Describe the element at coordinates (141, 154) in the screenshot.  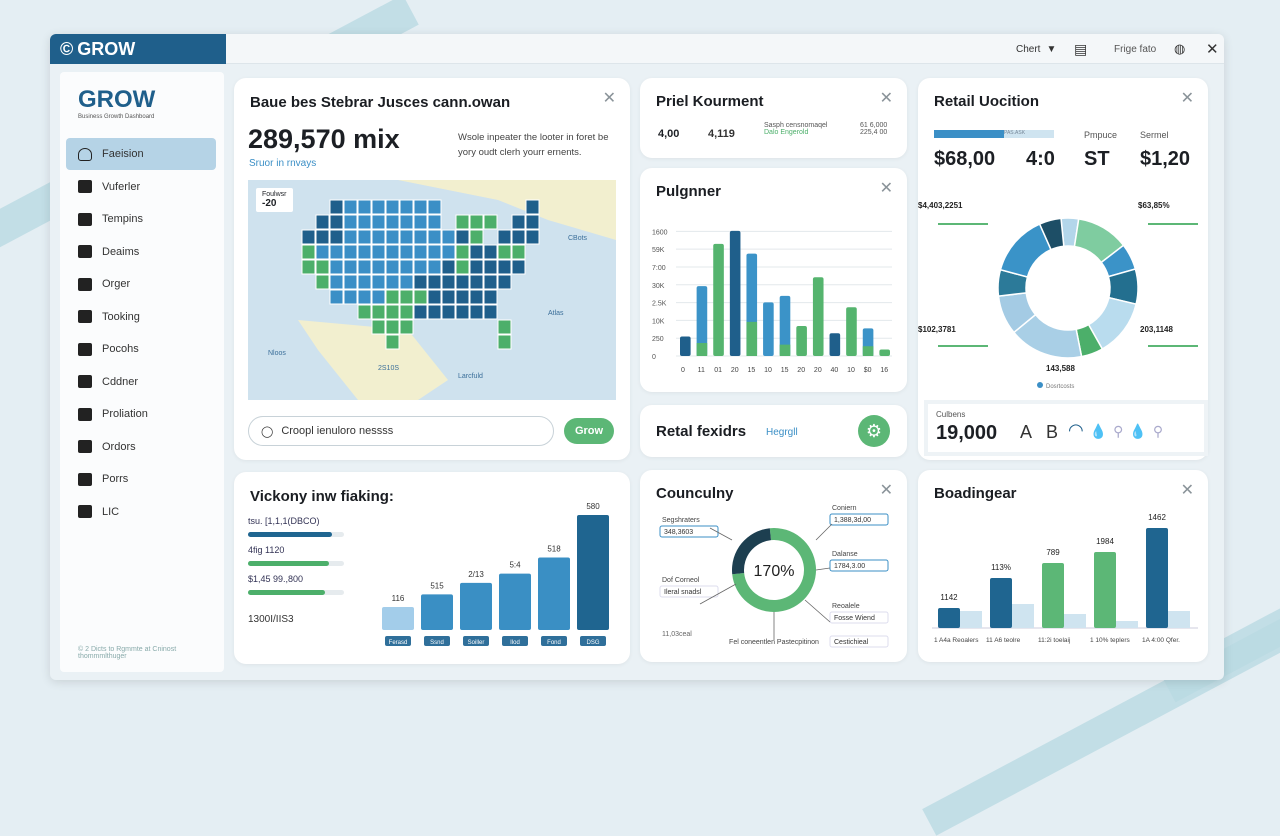
I see `sidebar-item: Faeision` at that location.